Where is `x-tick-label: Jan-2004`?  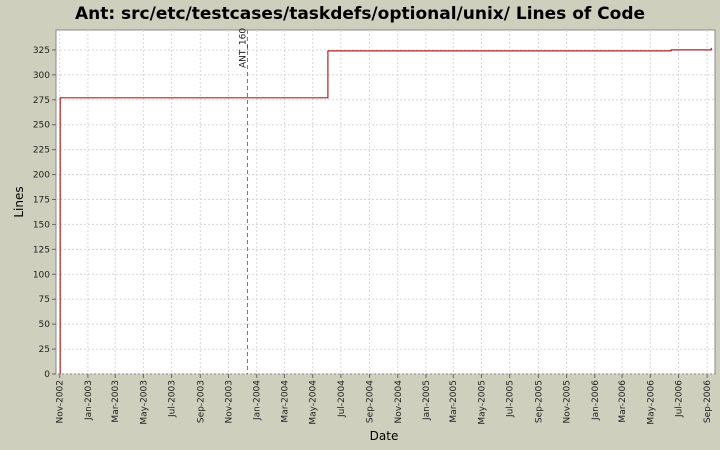
x-tick-label: Jan-2004 is located at coordinates (258, 400).